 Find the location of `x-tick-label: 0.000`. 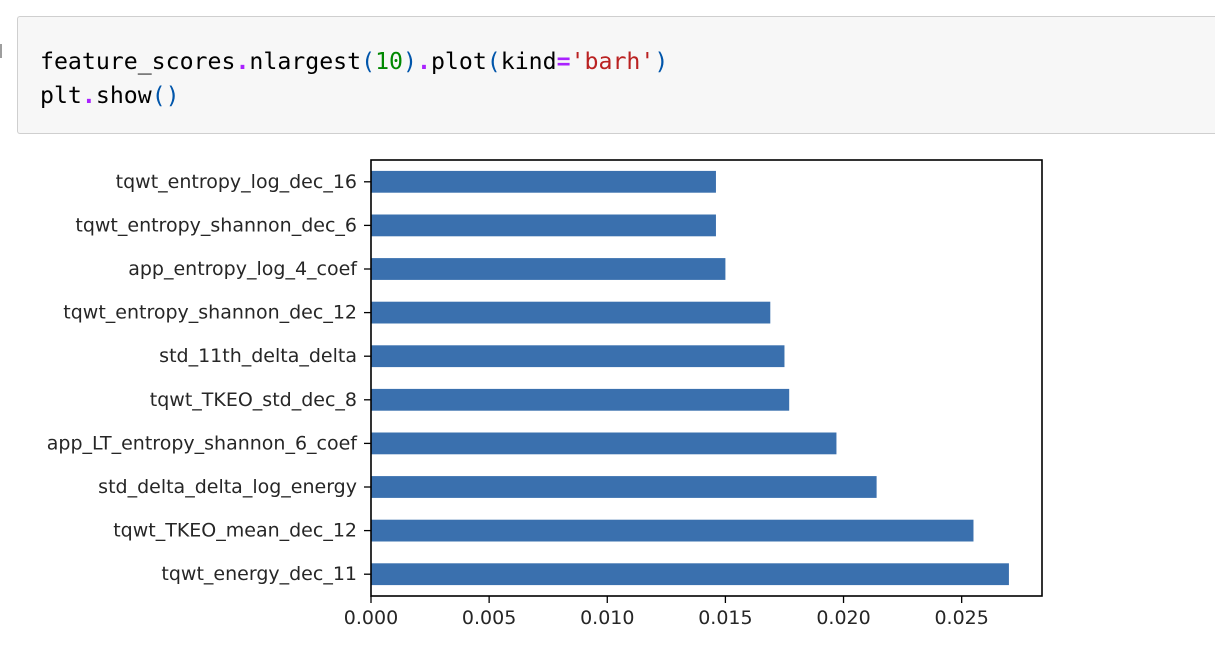

x-tick-label: 0.000 is located at coordinates (371, 618).